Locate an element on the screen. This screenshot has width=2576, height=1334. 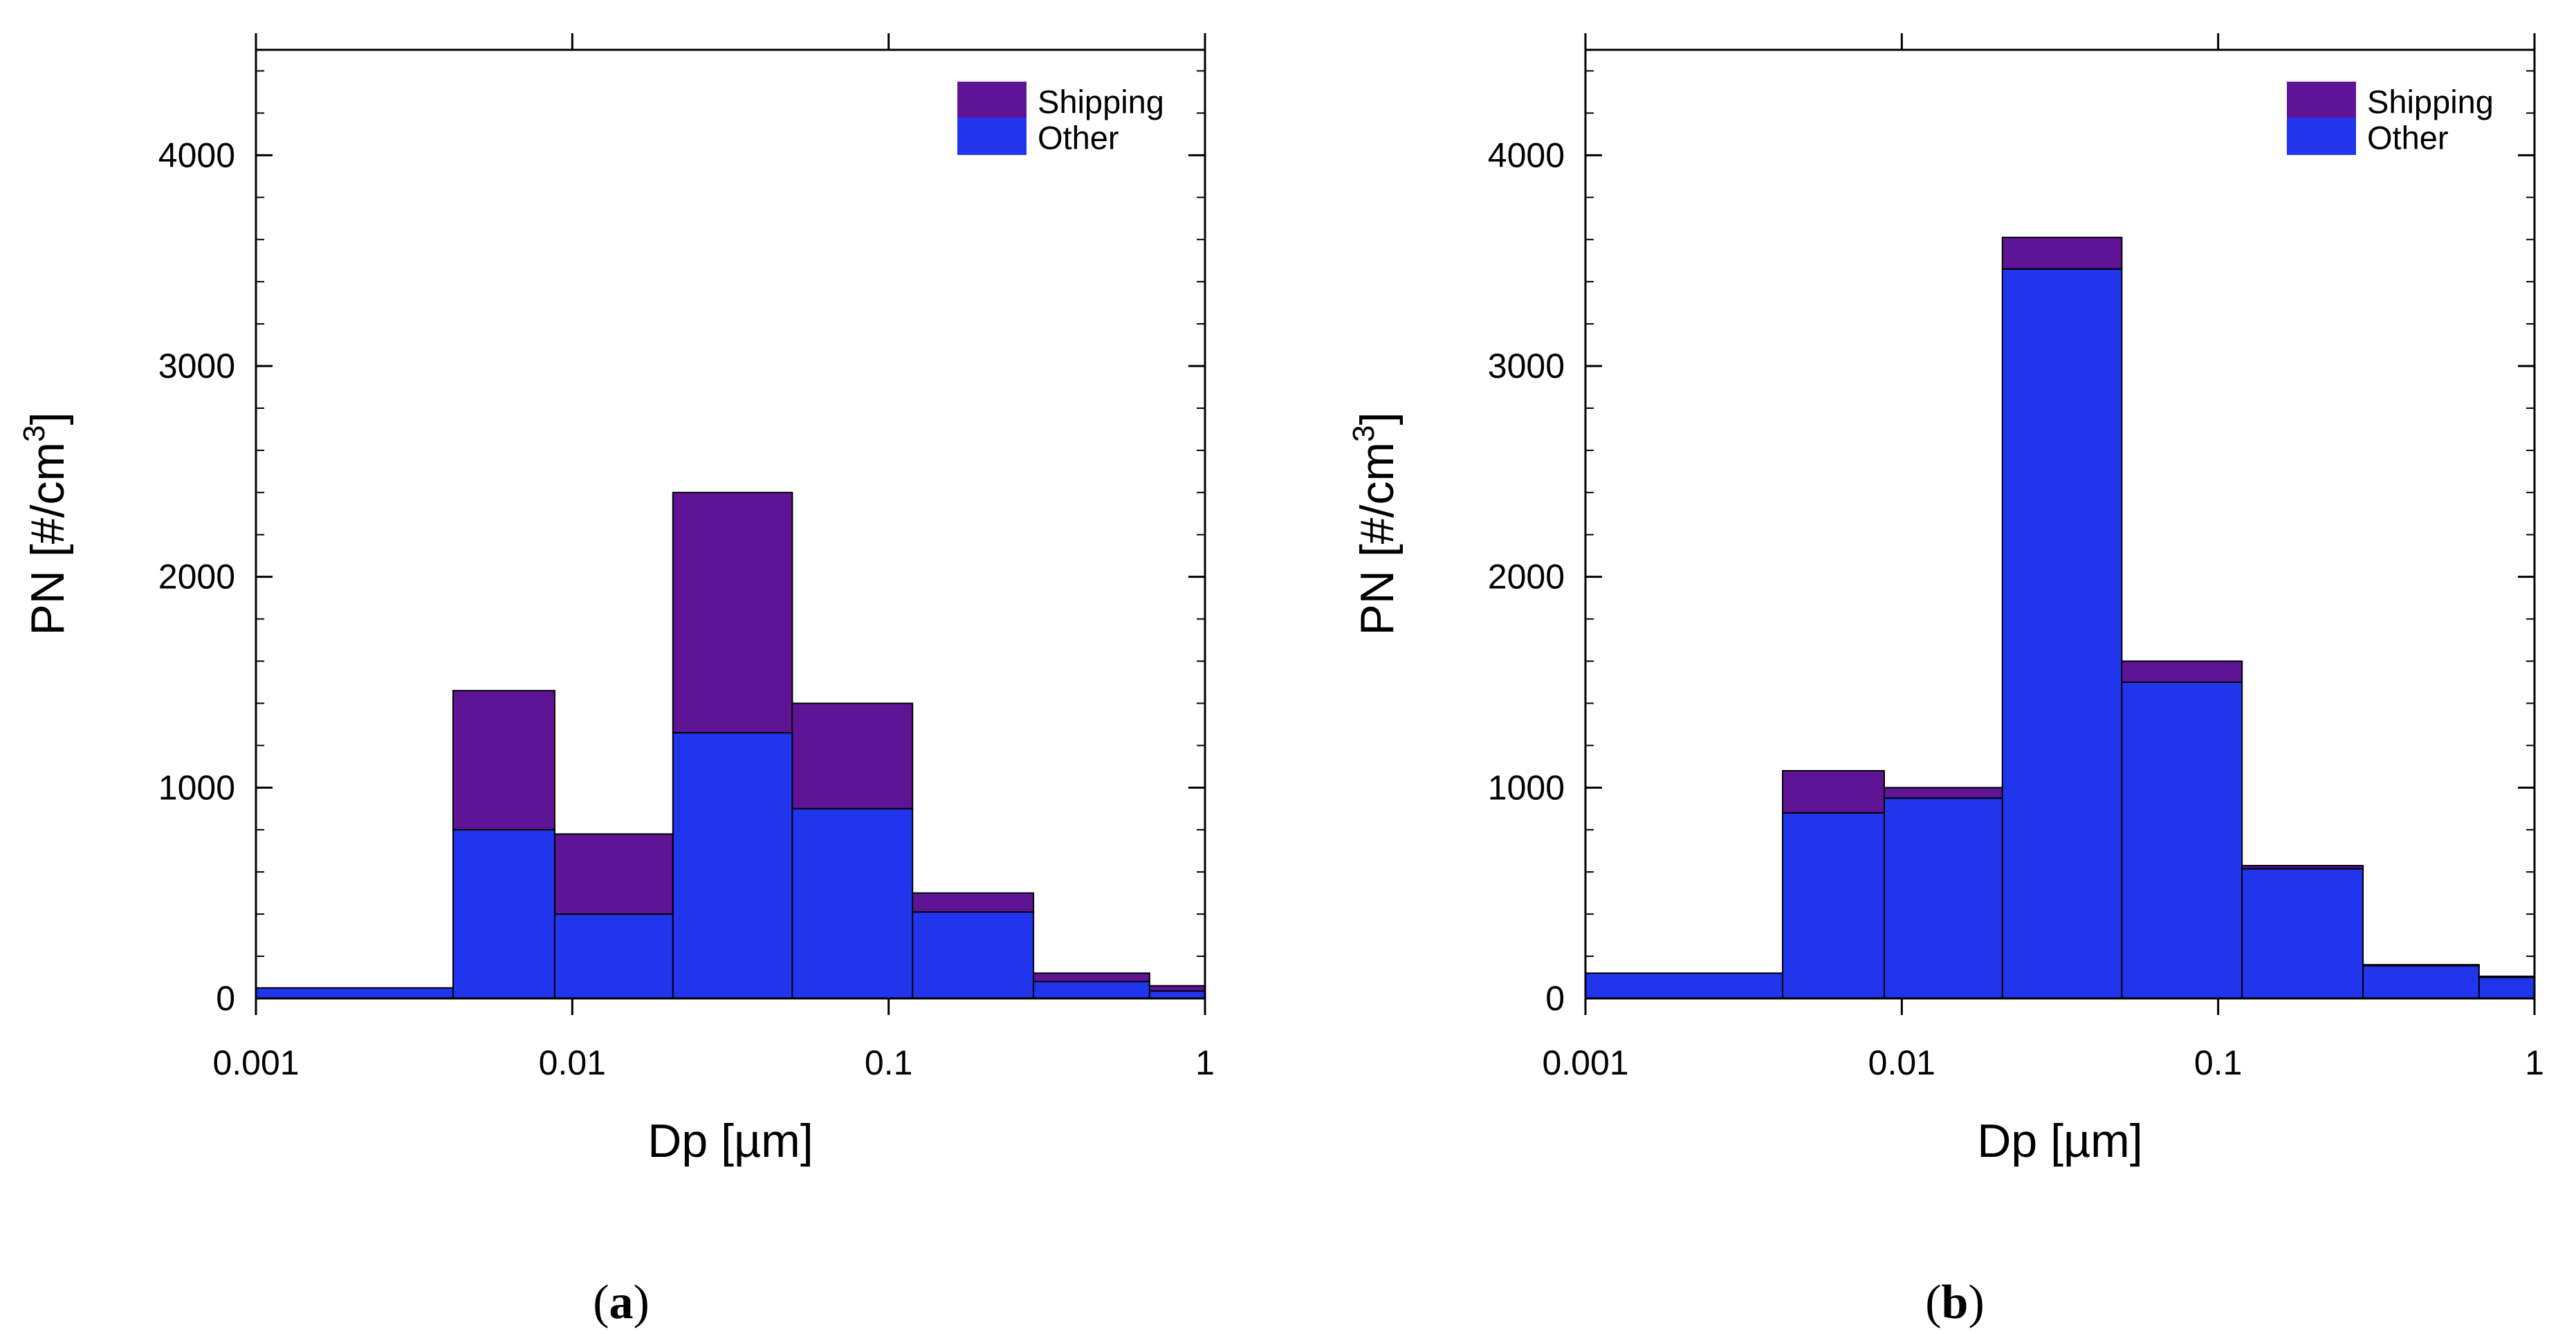
panel-caption-letter: b is located at coordinates (1955, 1302).